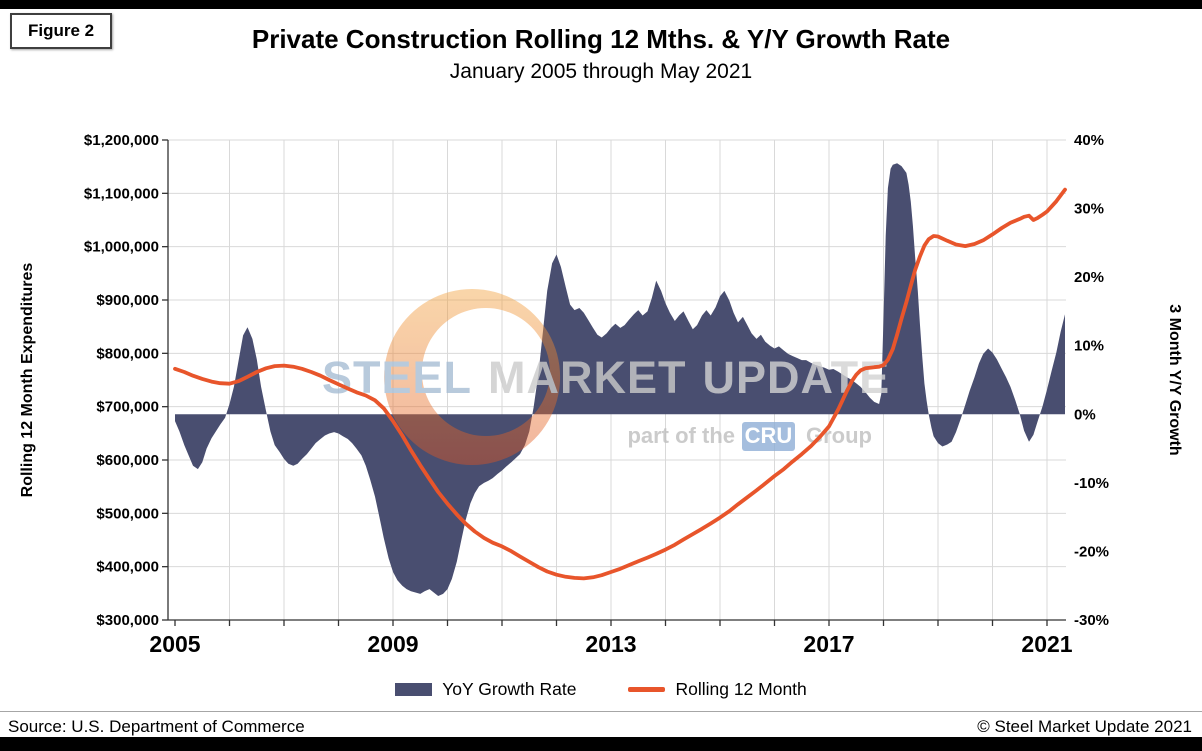 The width and height of the screenshot is (1202, 751). I want to click on svg-text: 0%, so click(1085, 414).